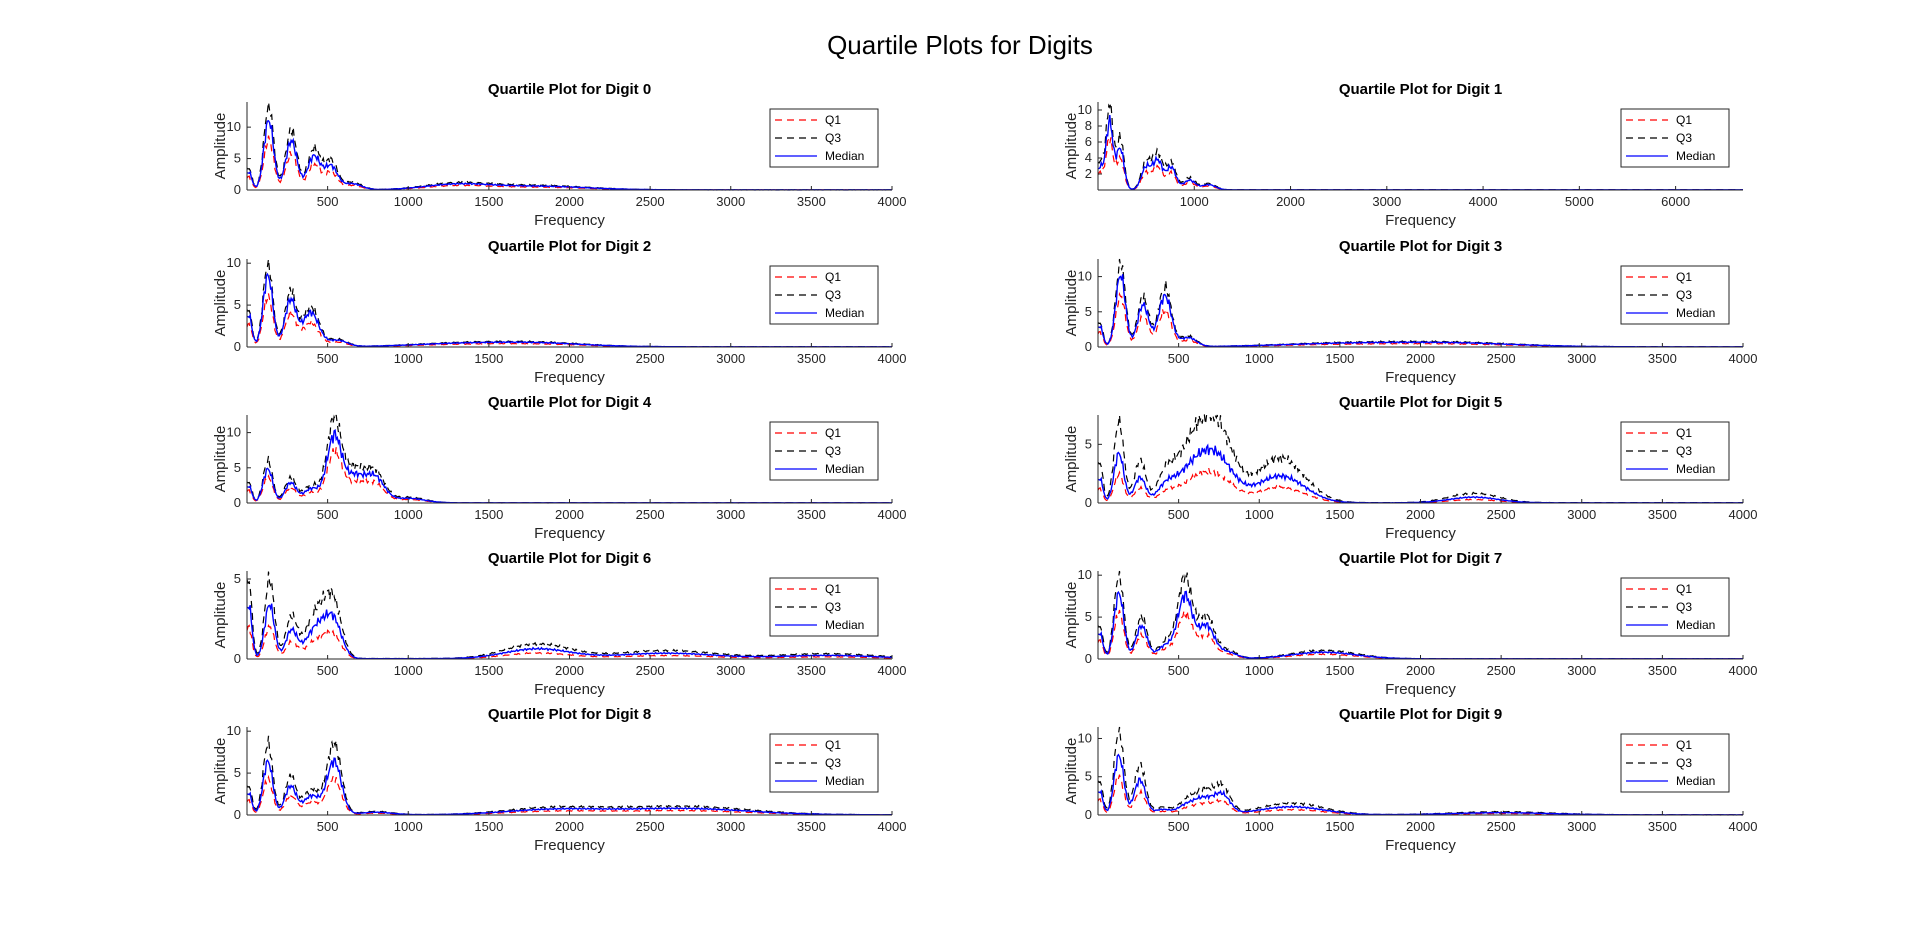  Describe the element at coordinates (1088, 141) in the screenshot. I see `y-tick-label: 6` at that location.